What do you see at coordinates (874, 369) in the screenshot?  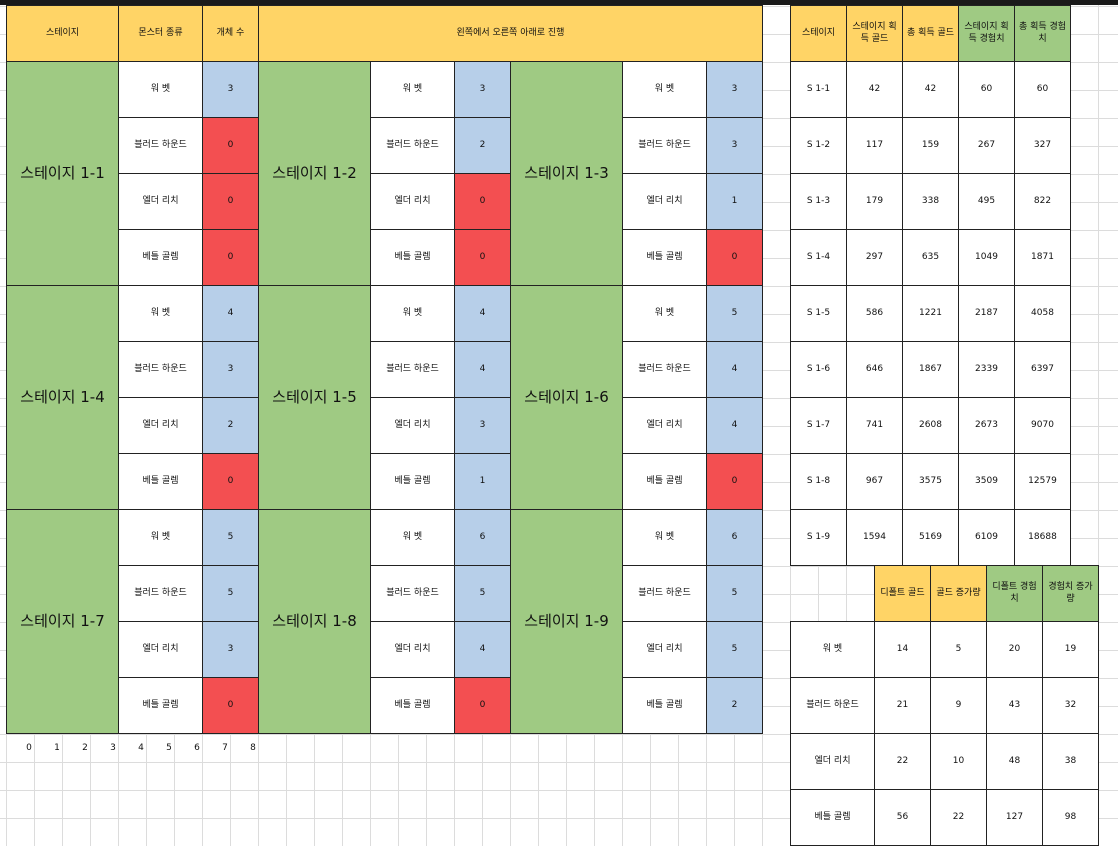 I see `summary-cell: 646` at bounding box center [874, 369].